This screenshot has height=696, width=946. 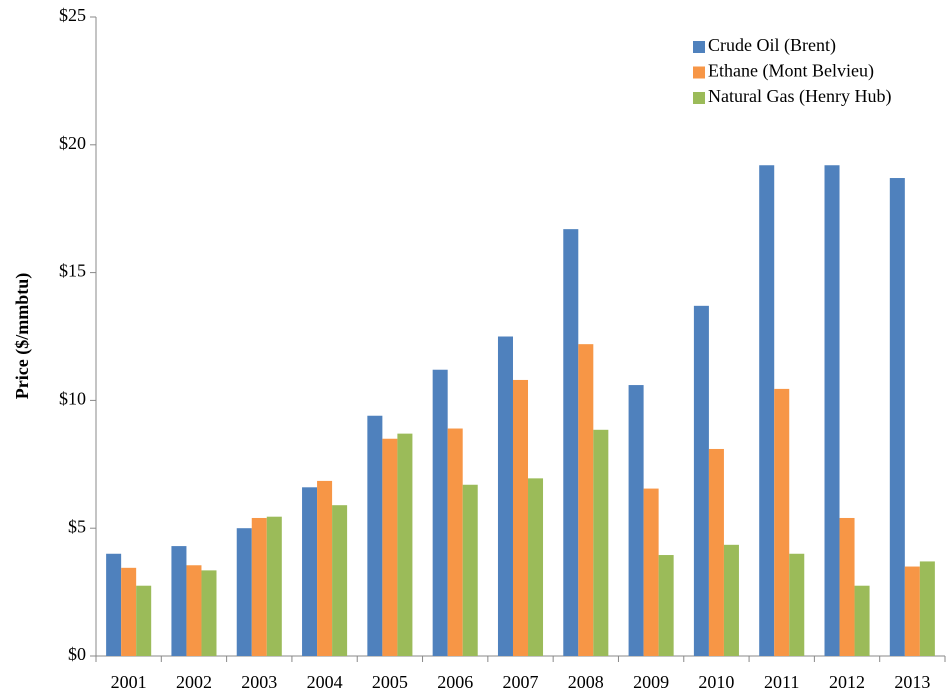 I want to click on x-tick-label: 2013, so click(x=912, y=682).